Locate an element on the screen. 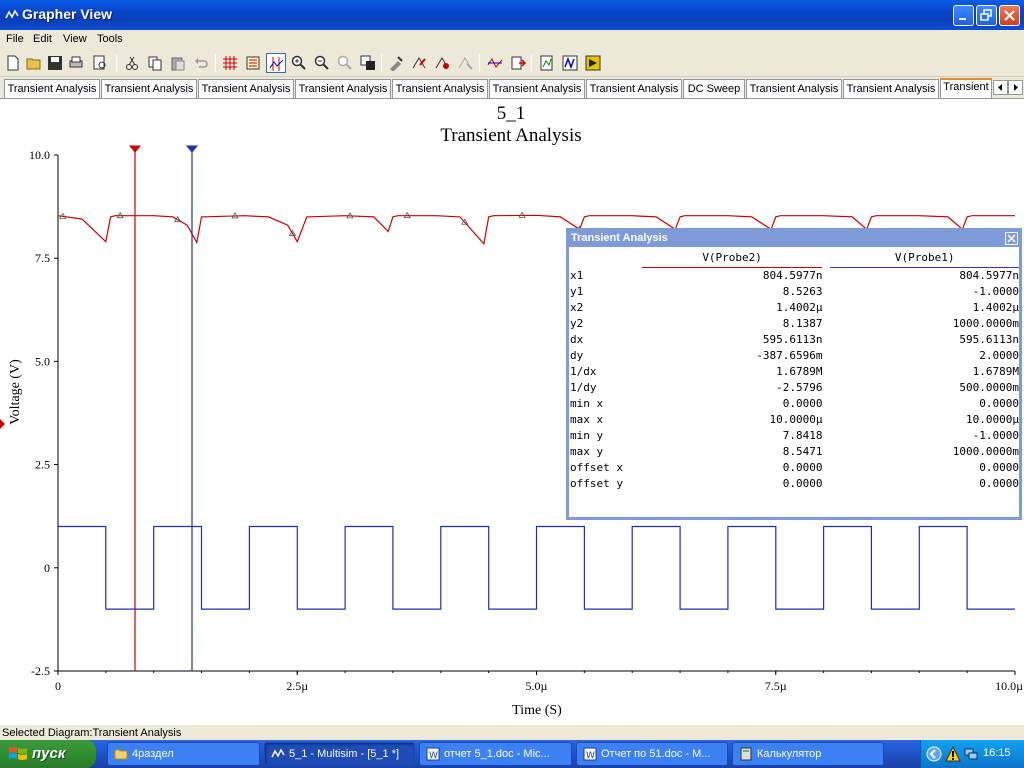 This screenshot has height=768, width=1024. row-label: offset x is located at coordinates (596, 467).